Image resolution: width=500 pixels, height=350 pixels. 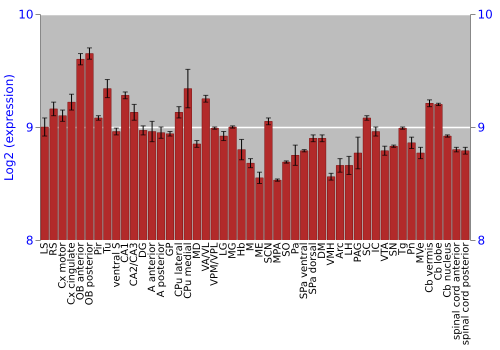 What do you see at coordinates (80, 271) in the screenshot?
I see `x-tick-label: OB anterior` at bounding box center [80, 271].